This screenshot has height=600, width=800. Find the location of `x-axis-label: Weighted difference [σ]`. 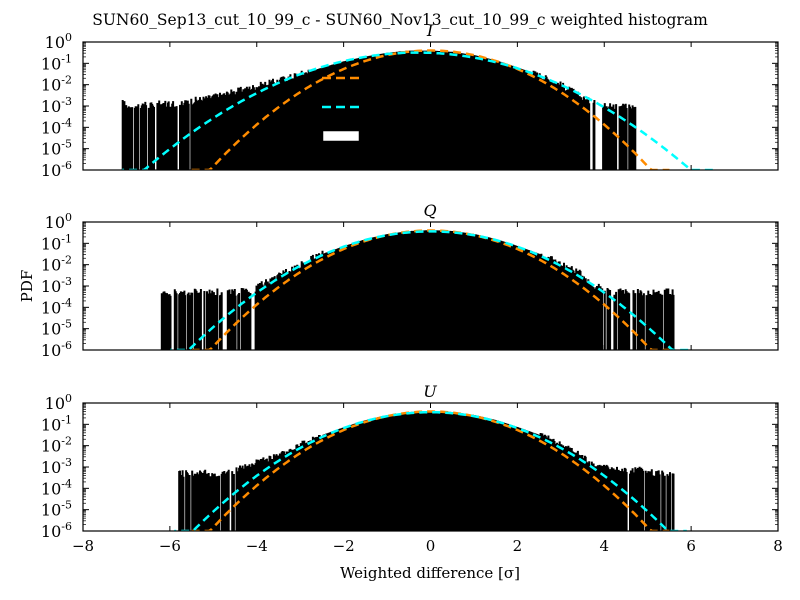

x-axis-label: Weighted difference [σ] is located at coordinates (430, 573).